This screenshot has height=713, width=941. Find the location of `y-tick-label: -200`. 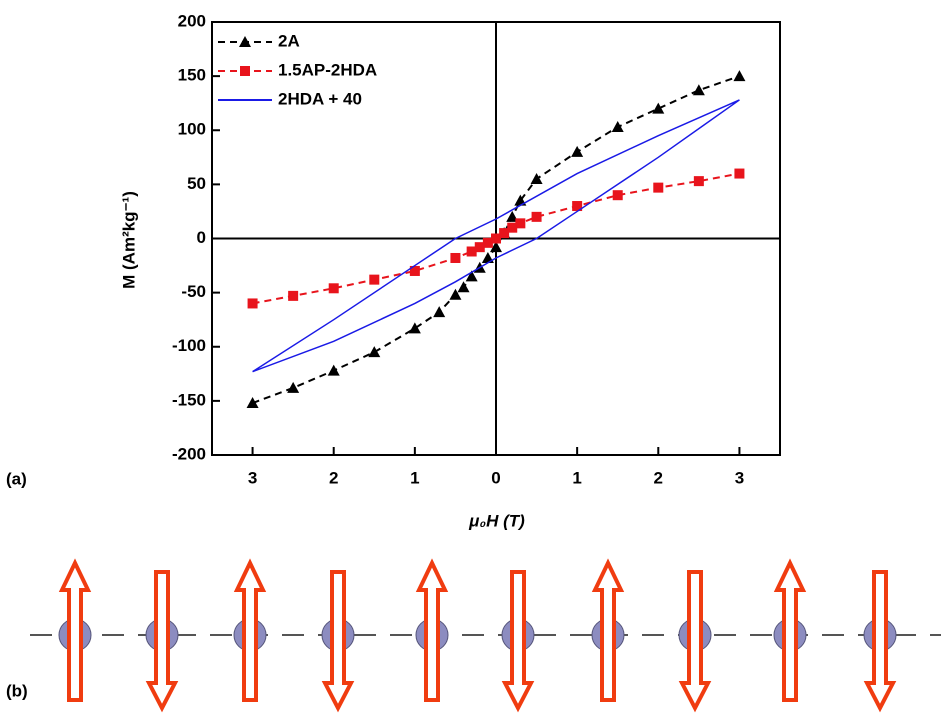

y-tick-label: -200 is located at coordinates (189, 453).